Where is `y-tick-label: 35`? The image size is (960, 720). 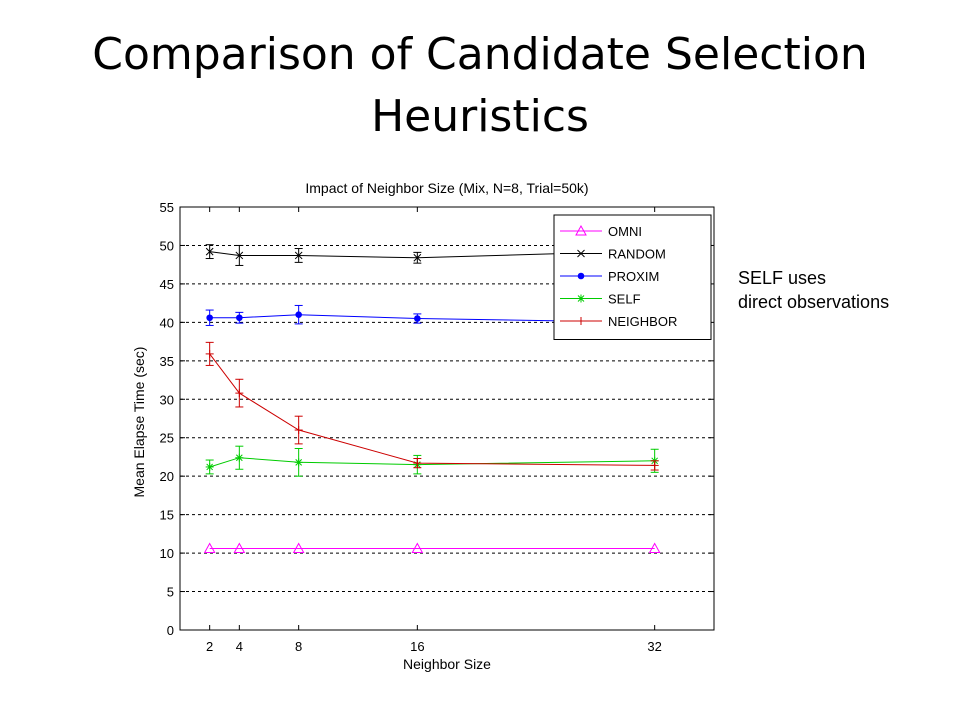
y-tick-label: 35 is located at coordinates (167, 361).